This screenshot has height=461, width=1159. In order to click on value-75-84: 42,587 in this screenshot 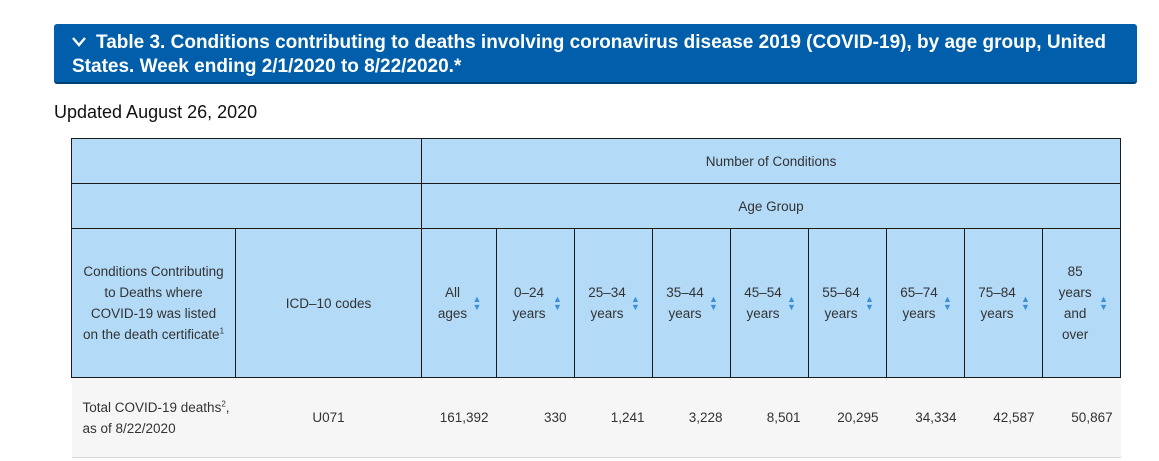, I will do `click(1003, 417)`.